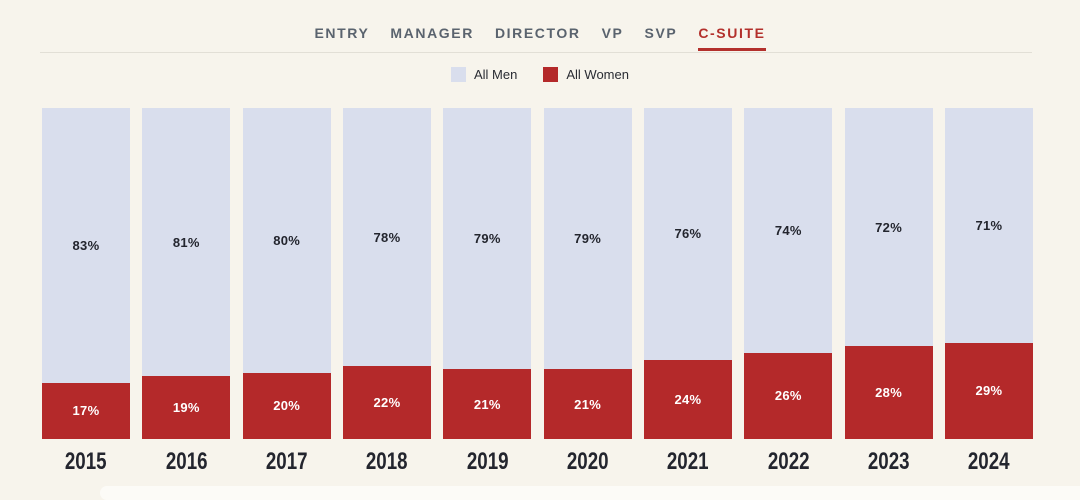 The width and height of the screenshot is (1080, 500). I want to click on year-label-text: 2016, so click(186, 461).